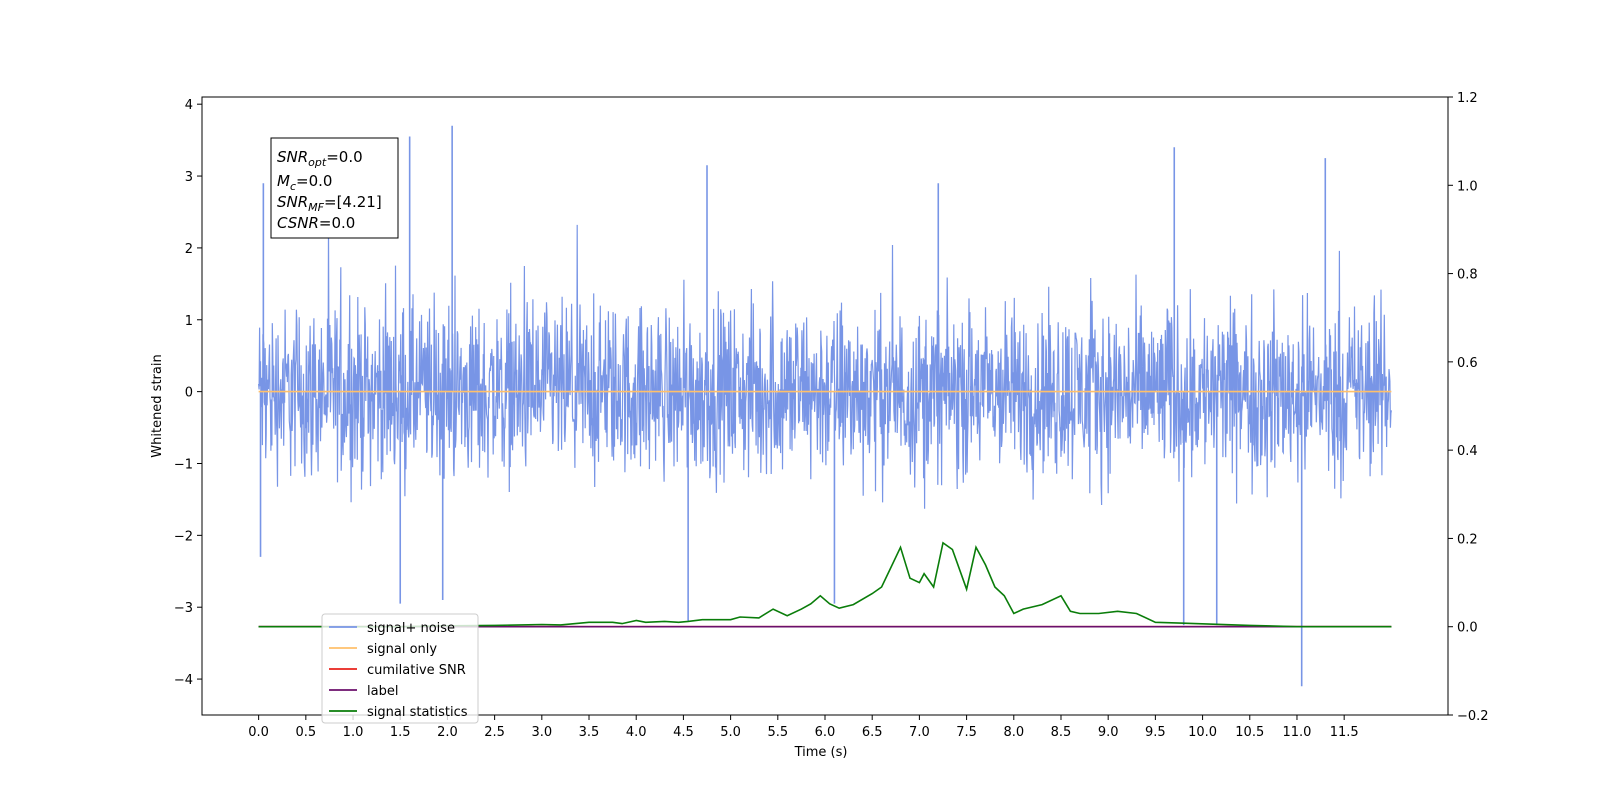  What do you see at coordinates (305, 732) in the screenshot?
I see `x-tick-label: 0.5` at bounding box center [305, 732].